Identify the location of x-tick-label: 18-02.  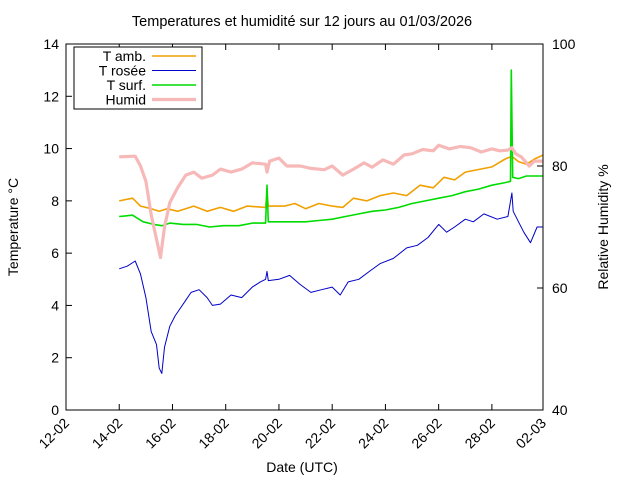
(213, 433).